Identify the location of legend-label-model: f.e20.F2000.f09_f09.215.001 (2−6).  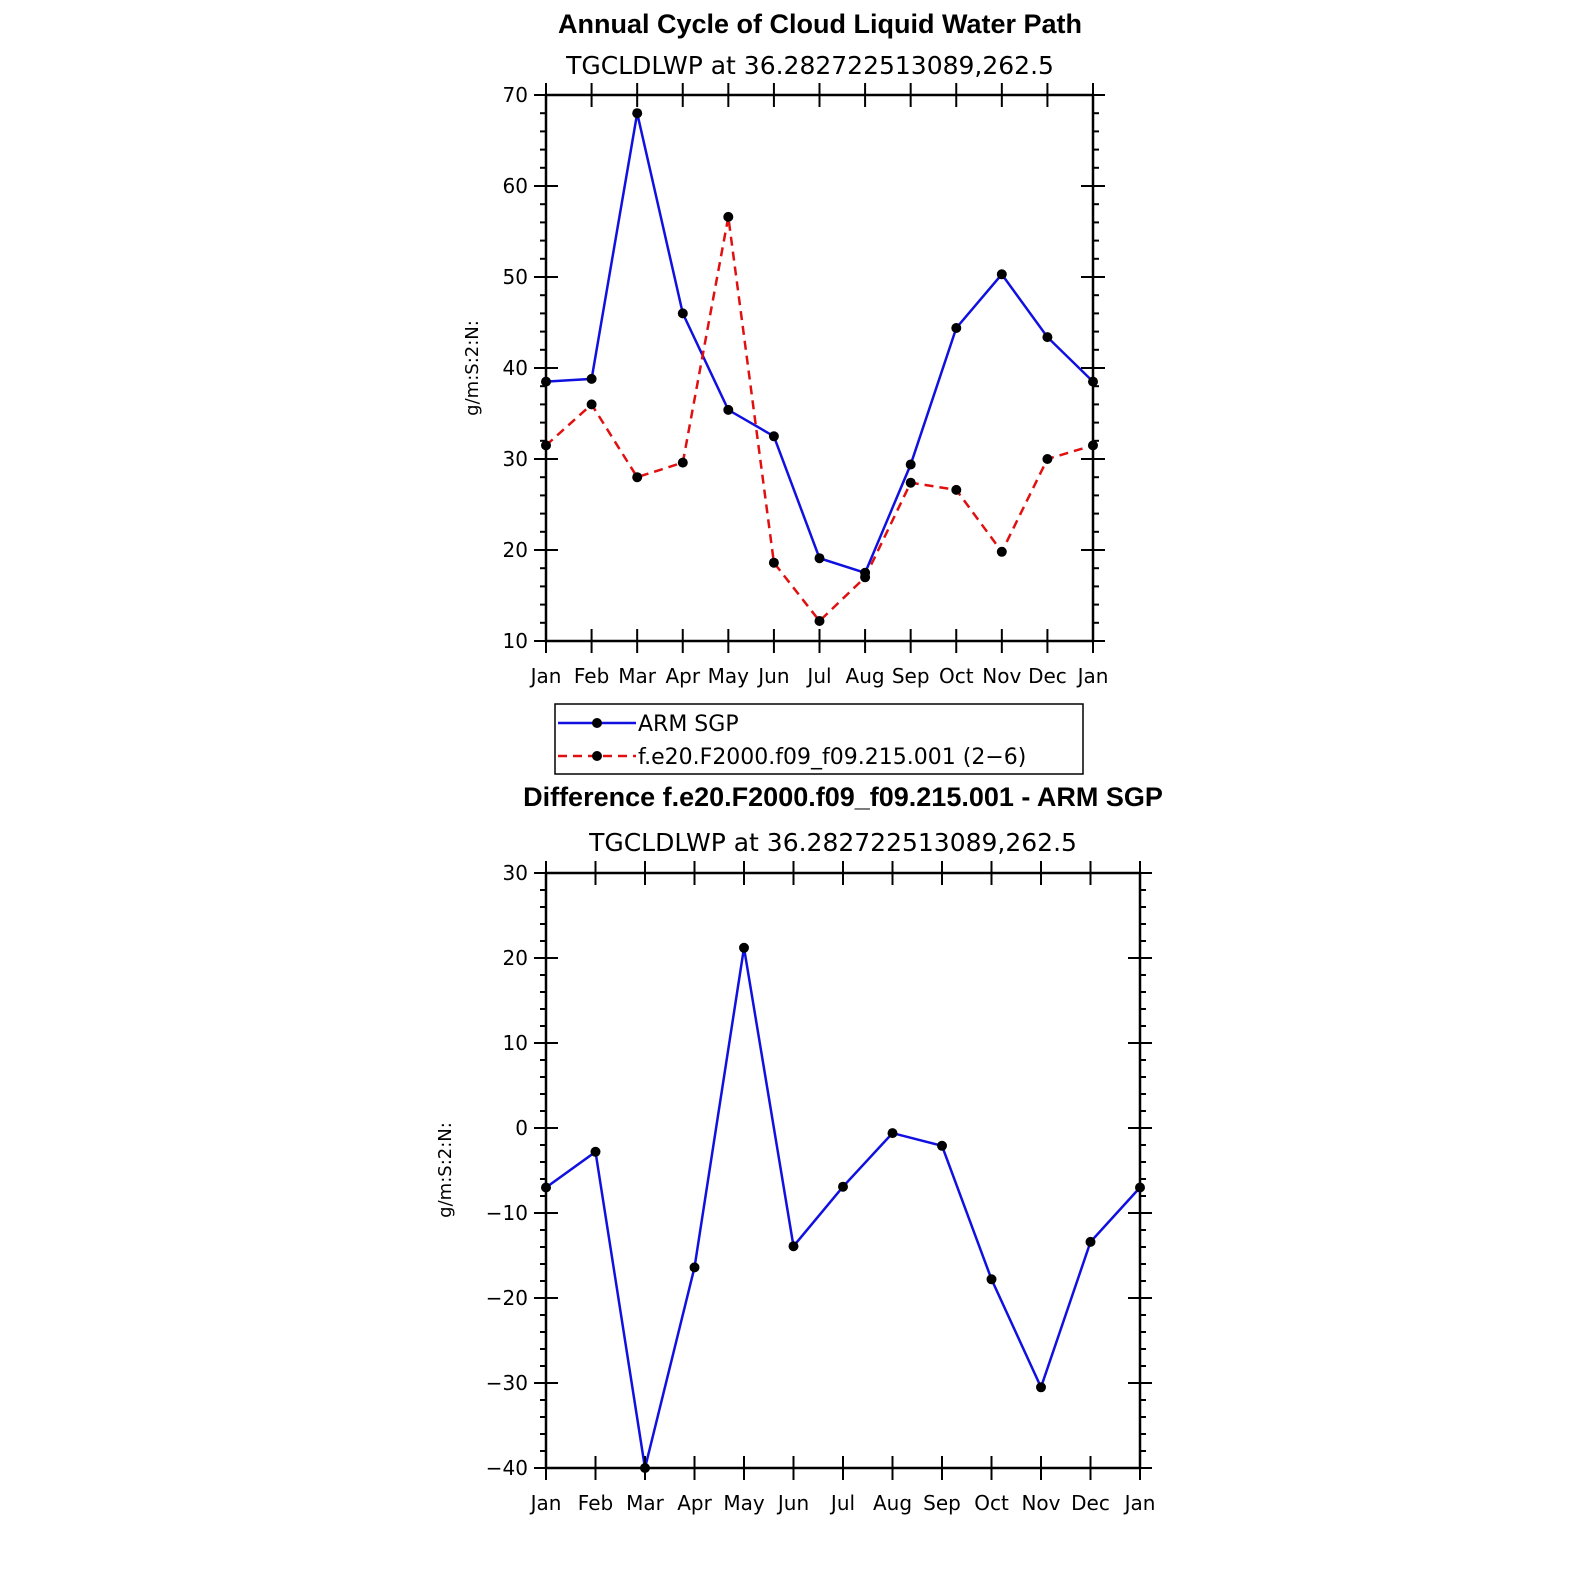
(832, 757).